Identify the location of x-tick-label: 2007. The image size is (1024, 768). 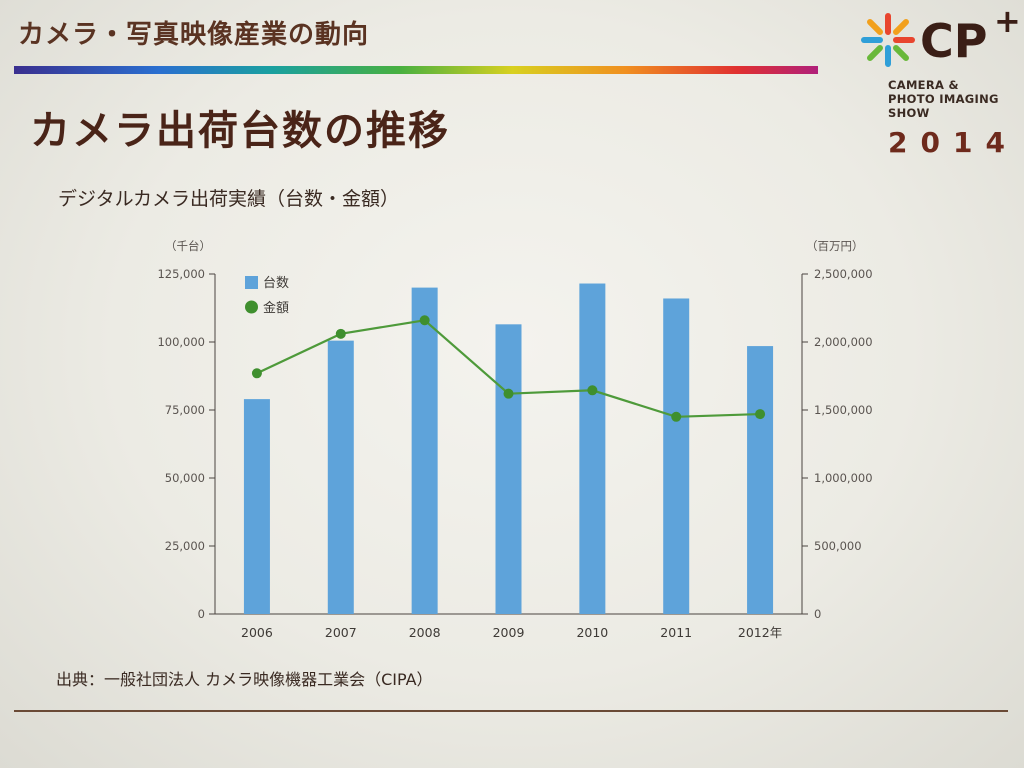
(341, 632).